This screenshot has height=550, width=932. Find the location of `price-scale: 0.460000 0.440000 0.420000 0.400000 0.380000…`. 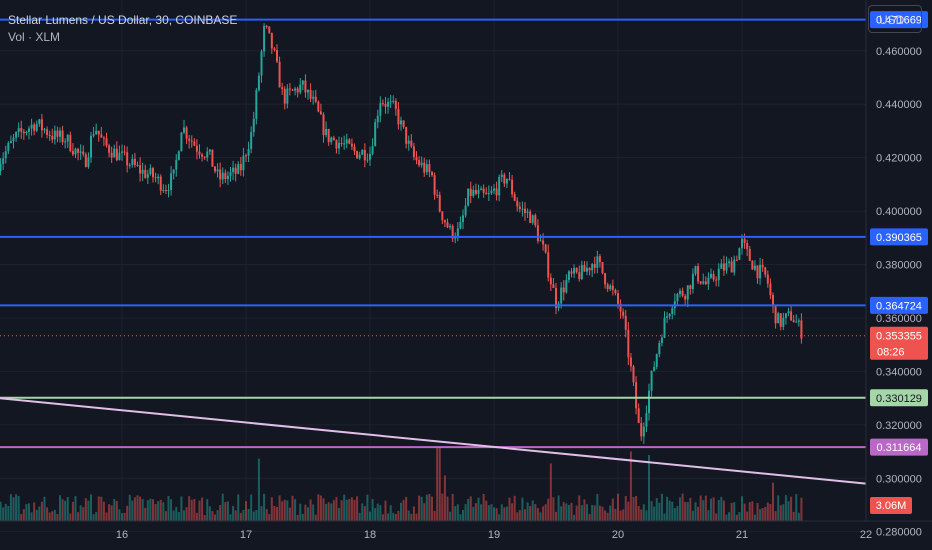

price-scale: 0.460000 0.440000 0.420000 0.400000 0.380000… is located at coordinates (898, 275).